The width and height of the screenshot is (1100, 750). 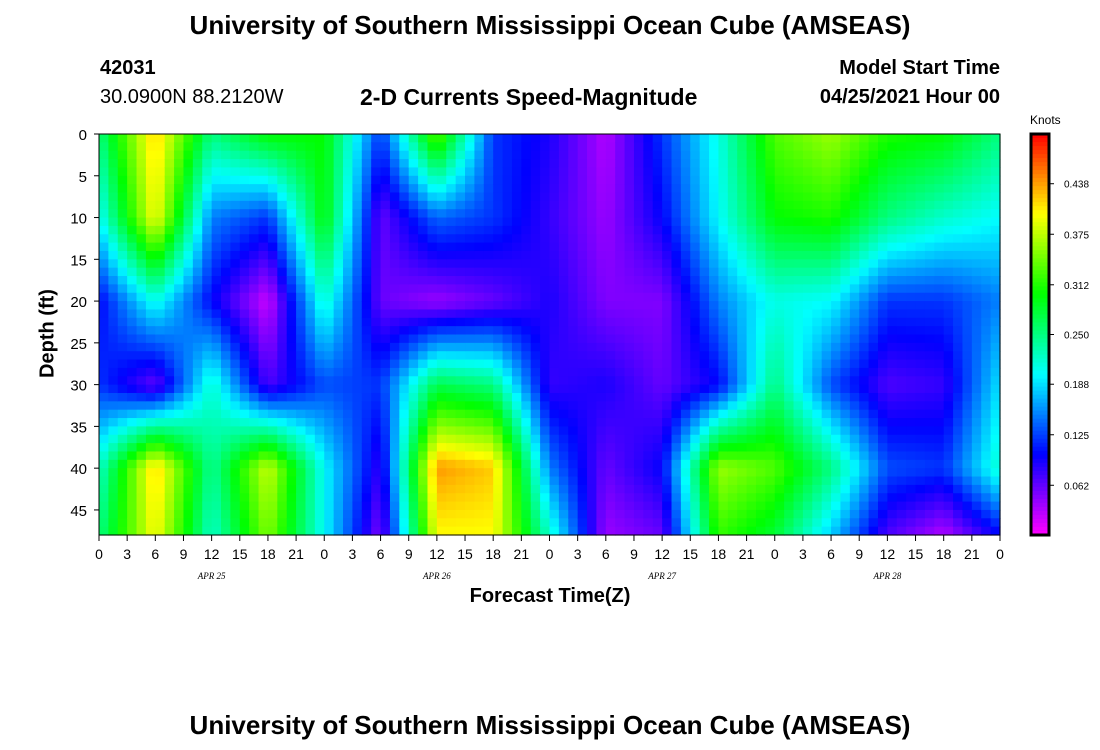 What do you see at coordinates (78, 302) in the screenshot?
I see `y-tick-label: 20` at bounding box center [78, 302].